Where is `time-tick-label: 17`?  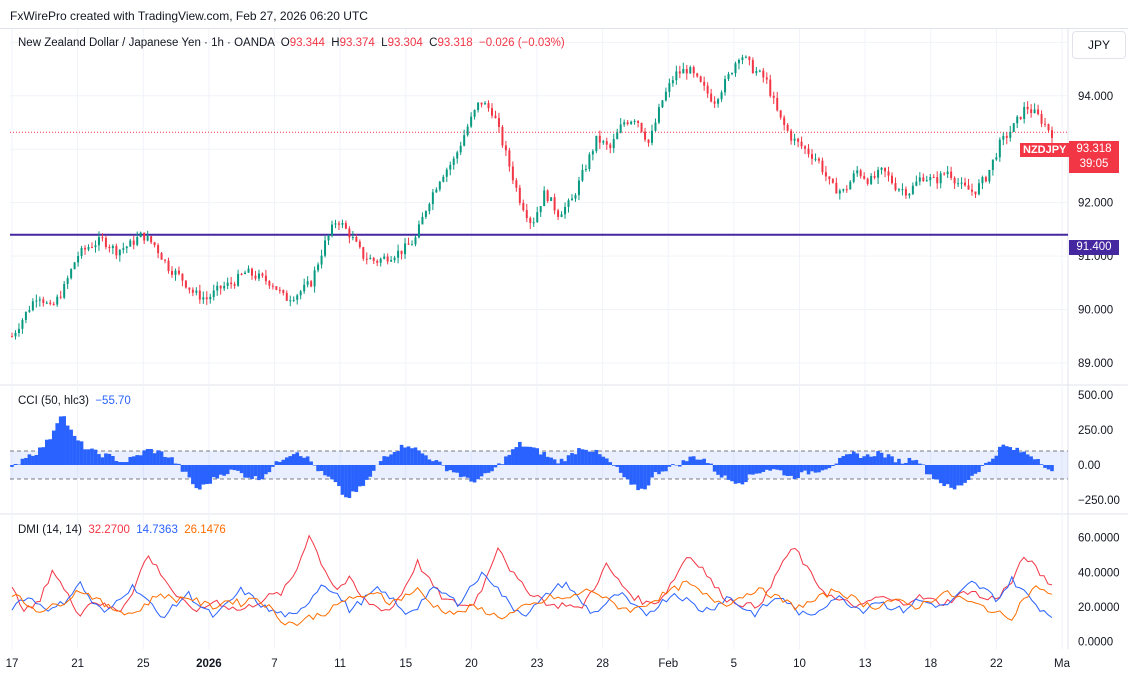 time-tick-label: 17 is located at coordinates (12, 664).